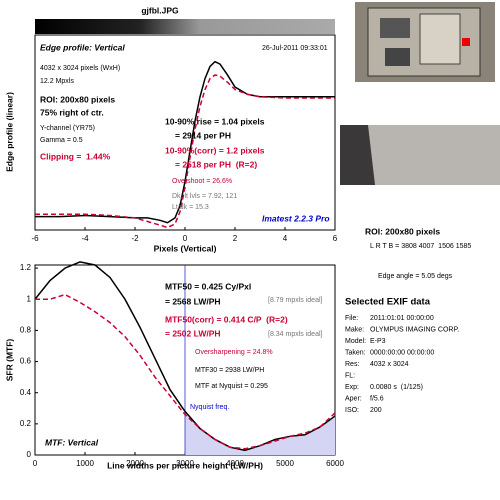 The image size is (500, 500). Describe the element at coordinates (26, 423) in the screenshot. I see `y-tick-label: 0.2` at that location.